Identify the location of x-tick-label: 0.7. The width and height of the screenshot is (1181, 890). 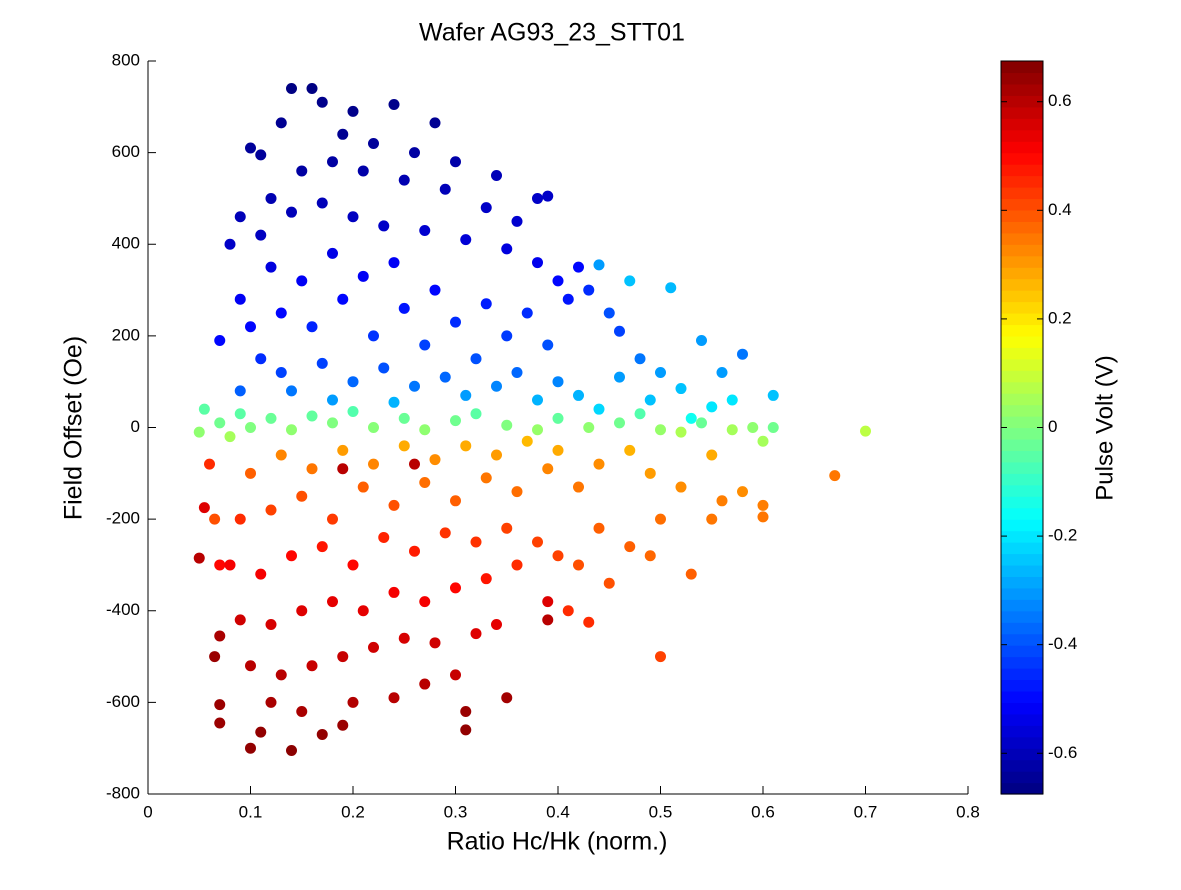
(866, 811).